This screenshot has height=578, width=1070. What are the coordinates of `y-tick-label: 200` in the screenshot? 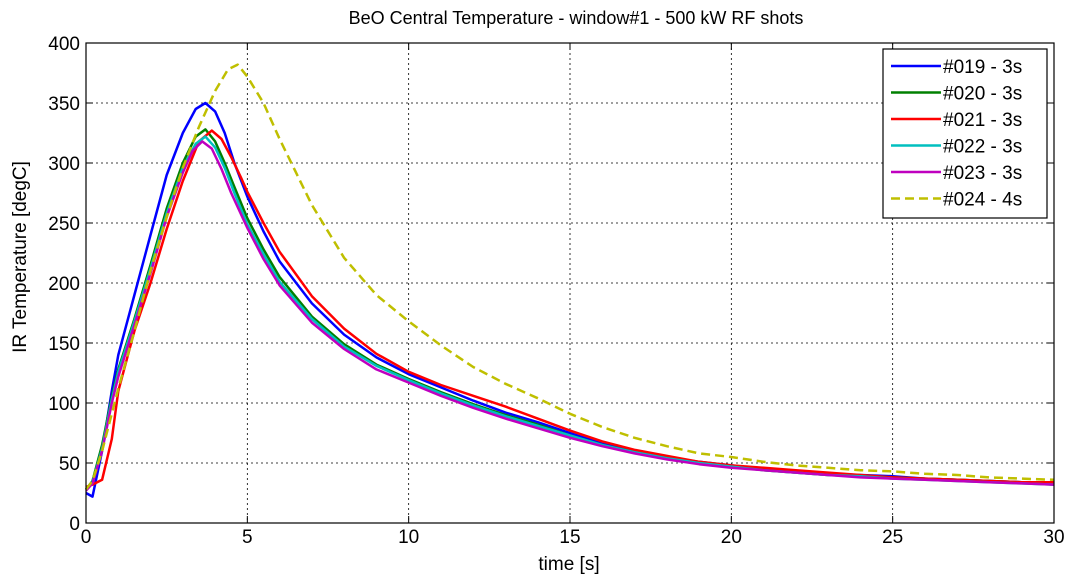 It's located at (64, 284).